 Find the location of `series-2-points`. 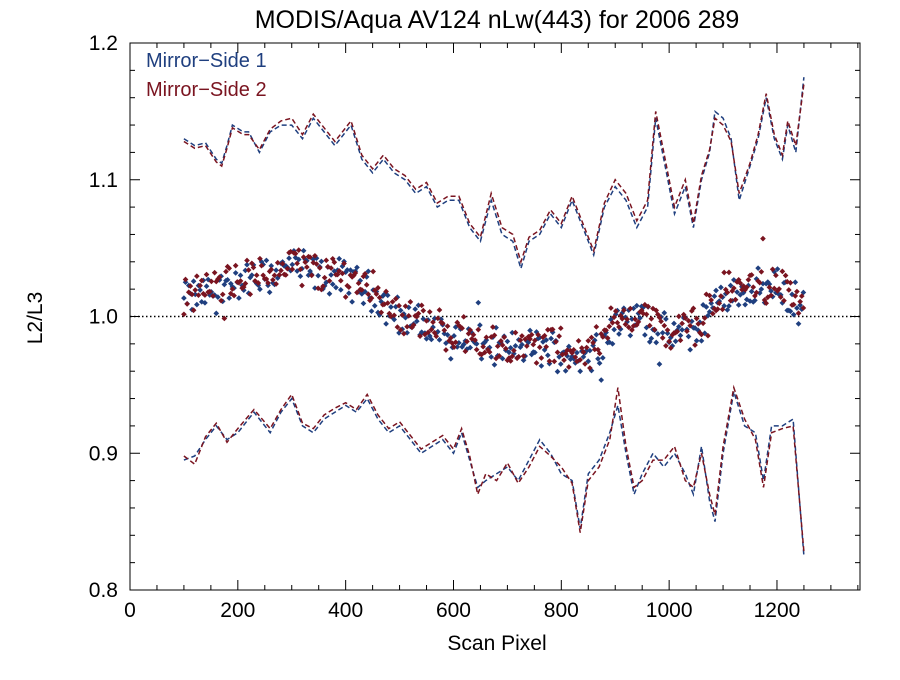

series-2-points is located at coordinates (494, 303).